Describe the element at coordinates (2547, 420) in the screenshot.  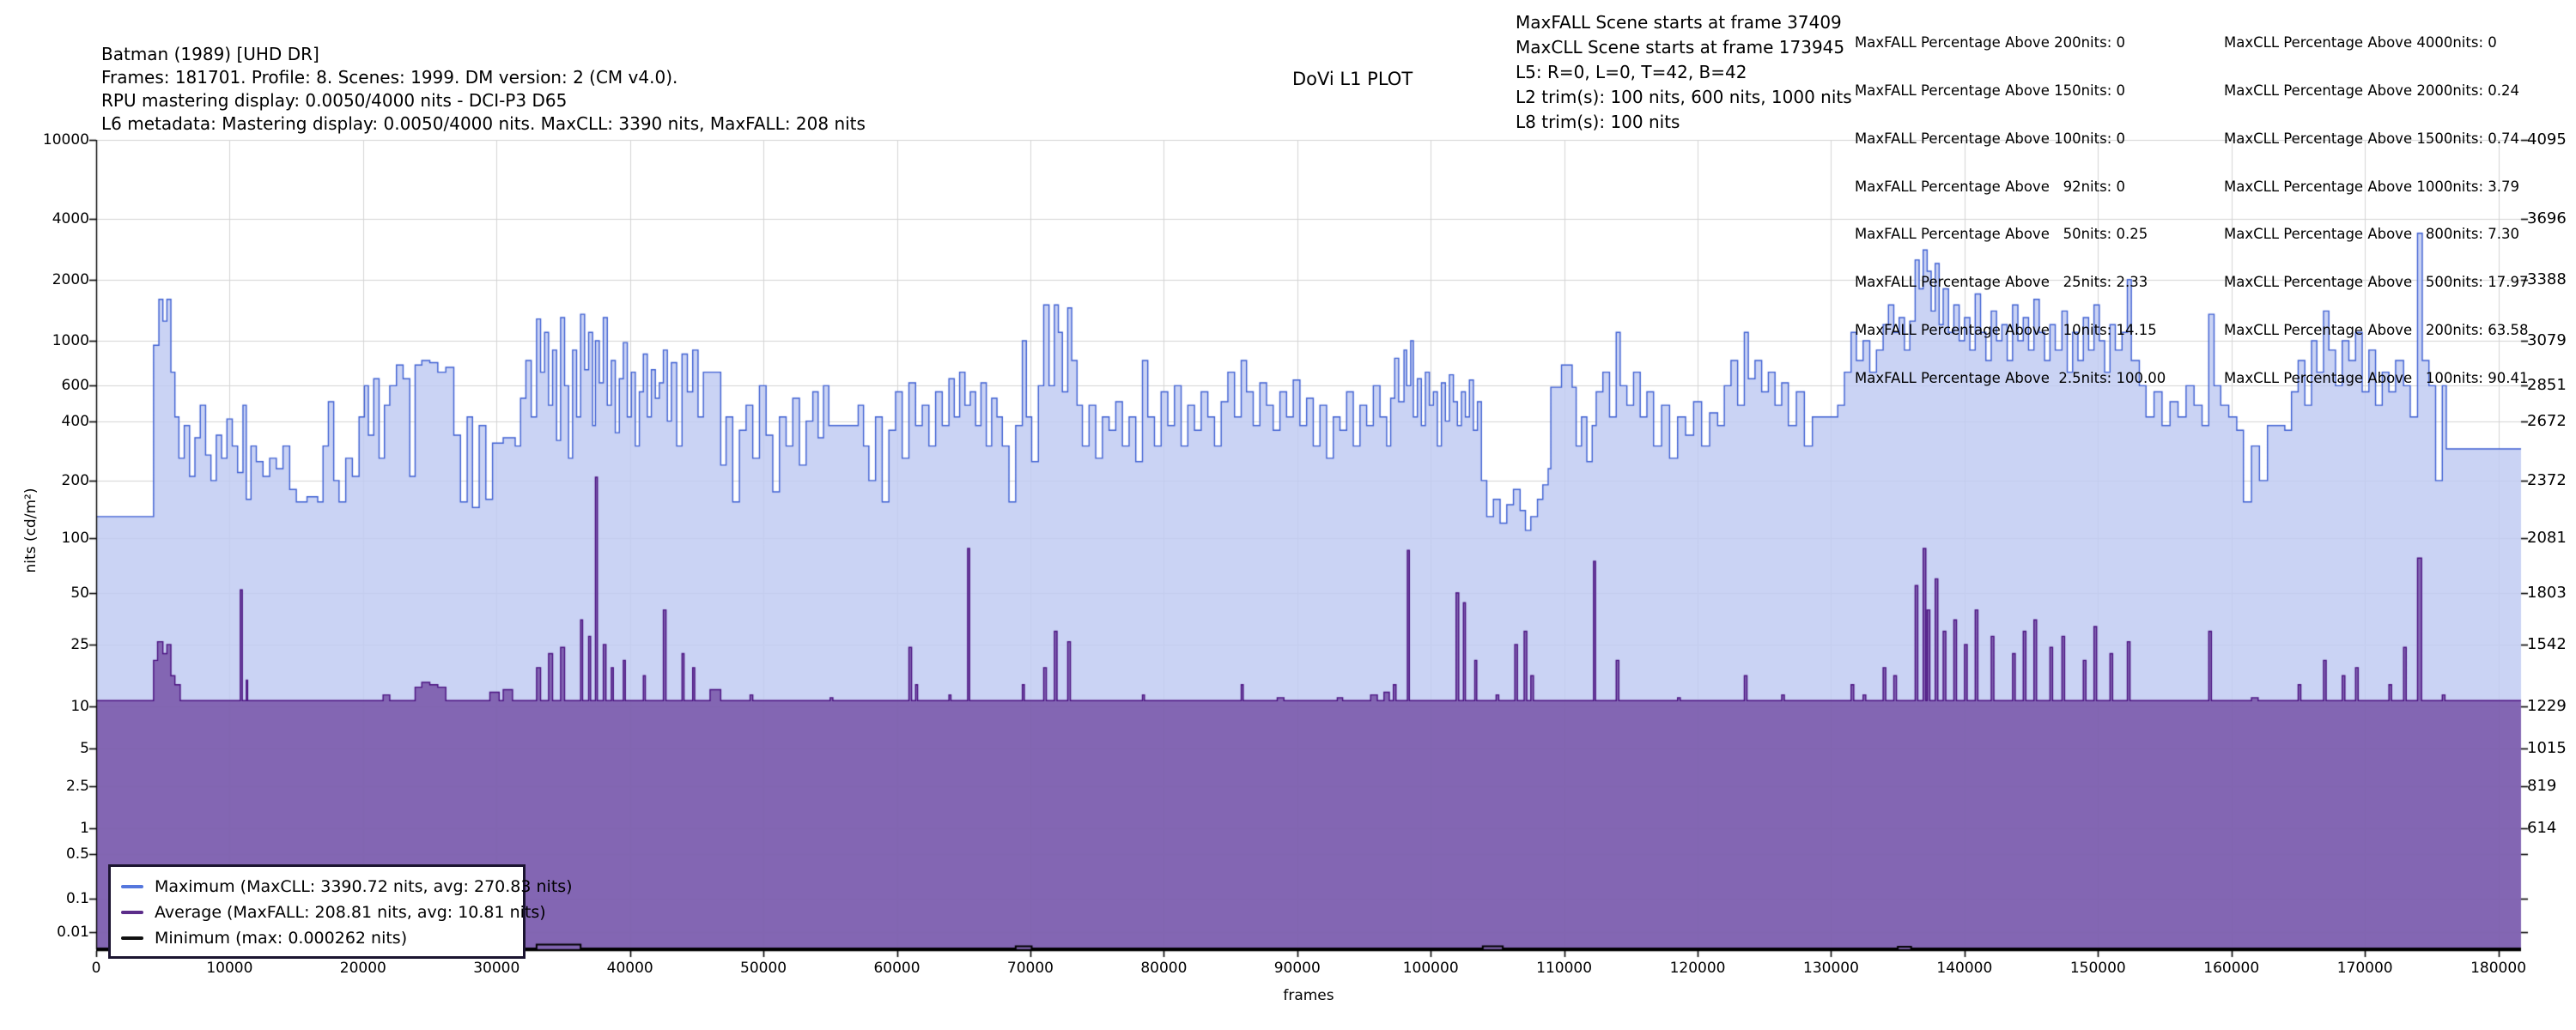
I see `y-tick-label-right: 2672` at that location.